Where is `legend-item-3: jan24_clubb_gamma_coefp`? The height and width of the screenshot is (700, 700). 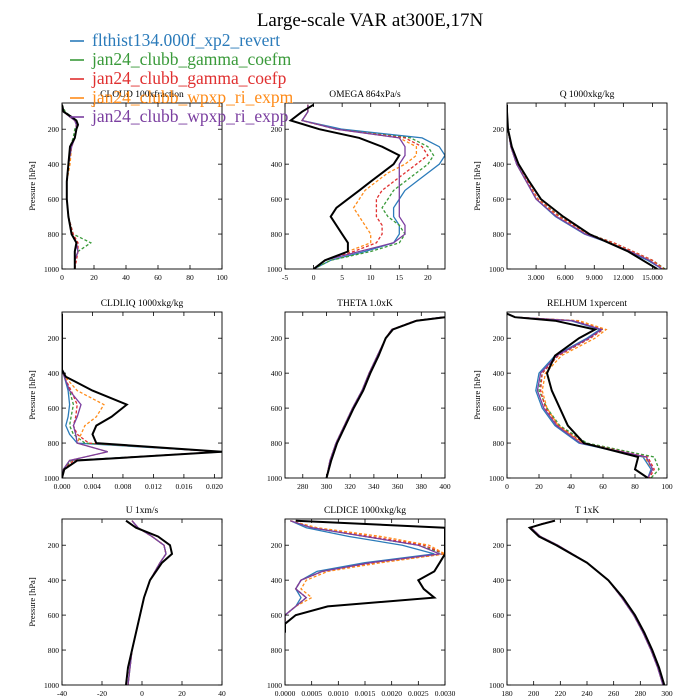
legend-item-3: jan24_clubb_gamma_coefp is located at coordinates (178, 78).